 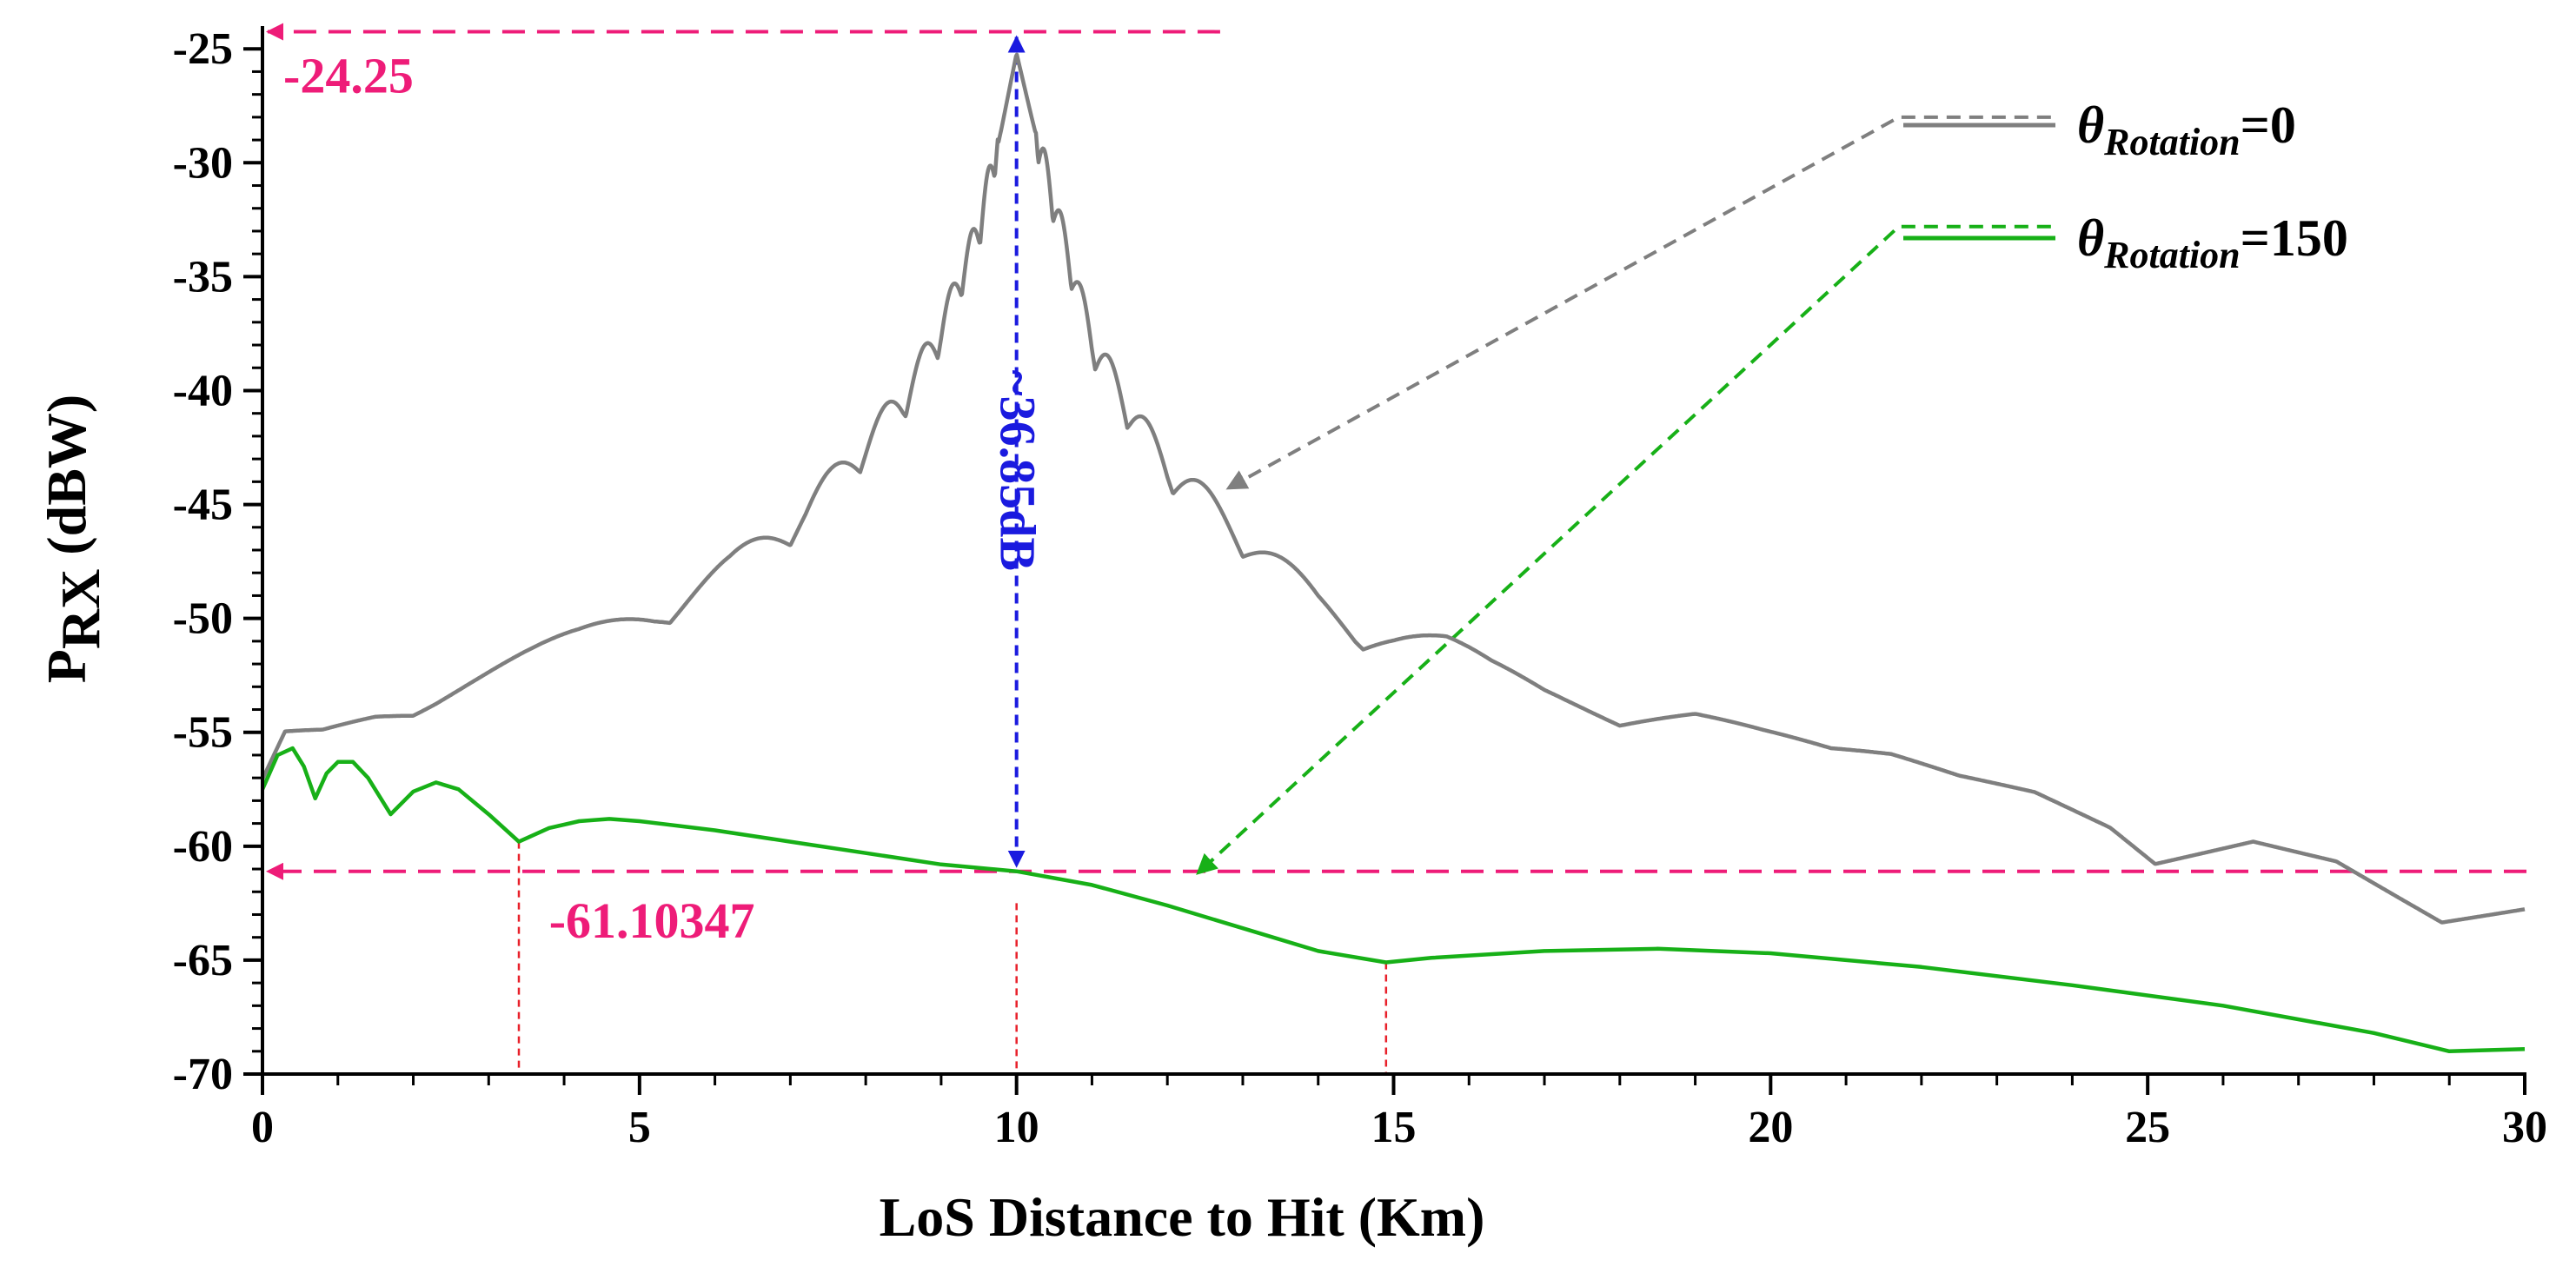 What do you see at coordinates (203, 390) in the screenshot?
I see `y-tick-label: -40` at bounding box center [203, 390].